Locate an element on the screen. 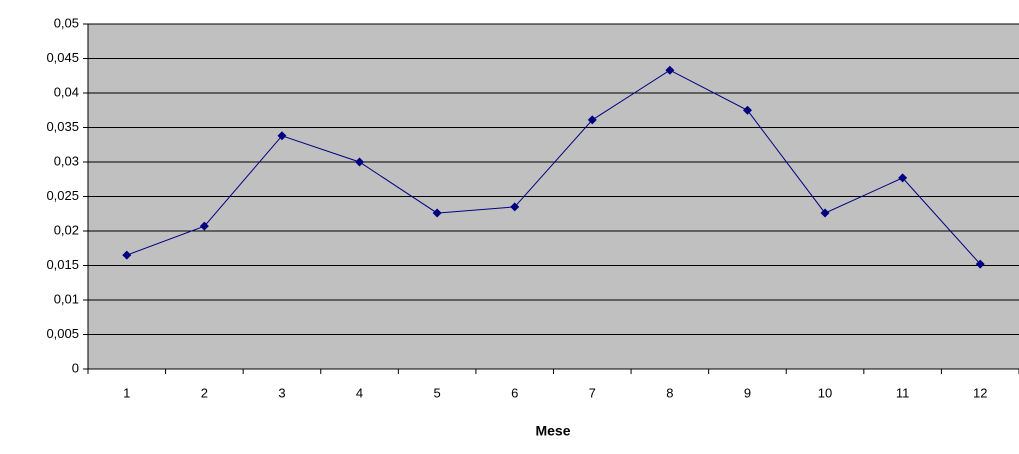  x-axis-label: Mese is located at coordinates (552, 431).